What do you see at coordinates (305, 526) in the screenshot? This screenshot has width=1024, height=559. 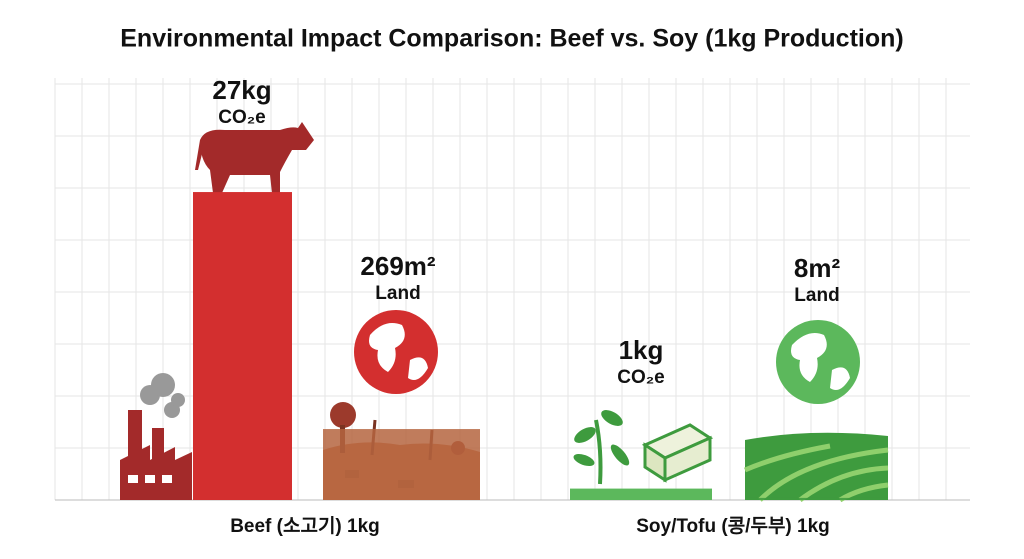 I see `x-tick-label: Beef (소고기) 1kg` at bounding box center [305, 526].